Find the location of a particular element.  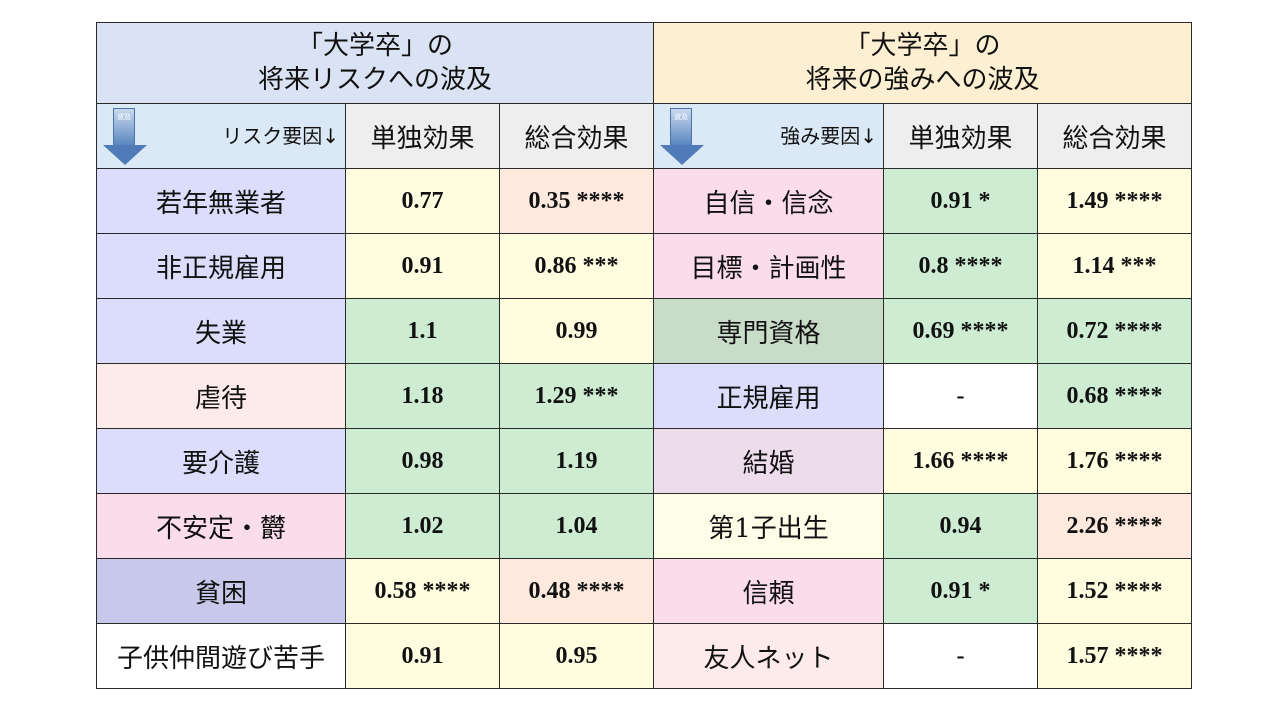

strength-single-effect-cell: 0.94 is located at coordinates (961, 526).